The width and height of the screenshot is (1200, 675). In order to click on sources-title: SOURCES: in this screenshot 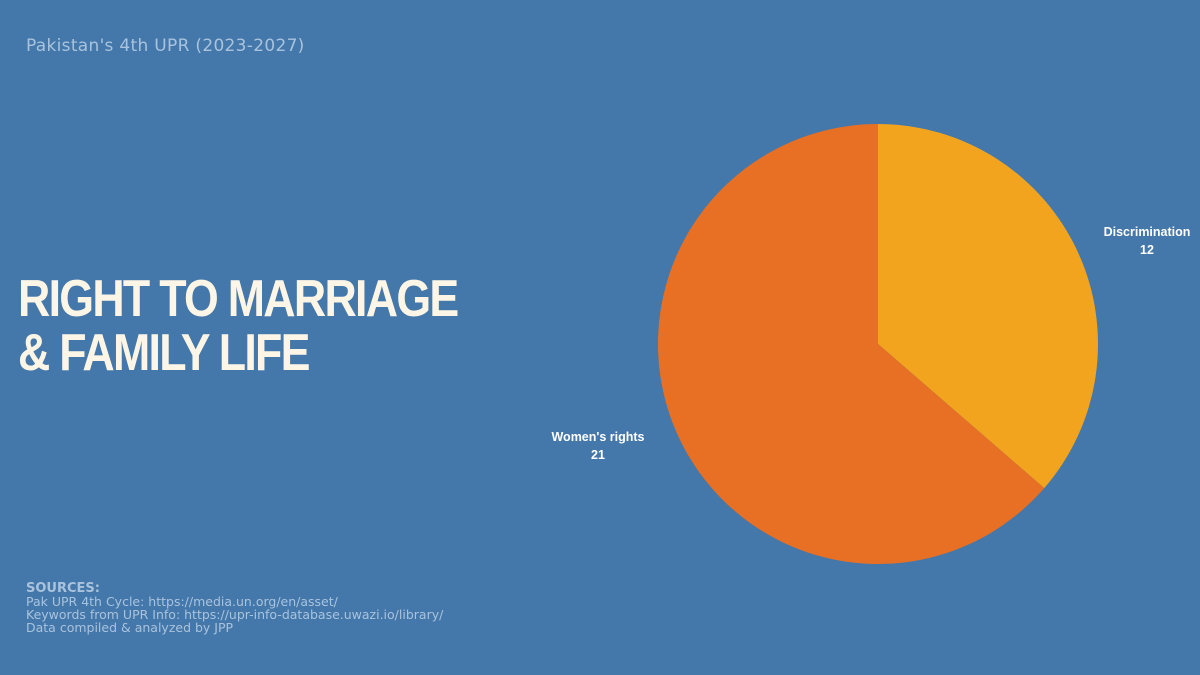, I will do `click(63, 588)`.